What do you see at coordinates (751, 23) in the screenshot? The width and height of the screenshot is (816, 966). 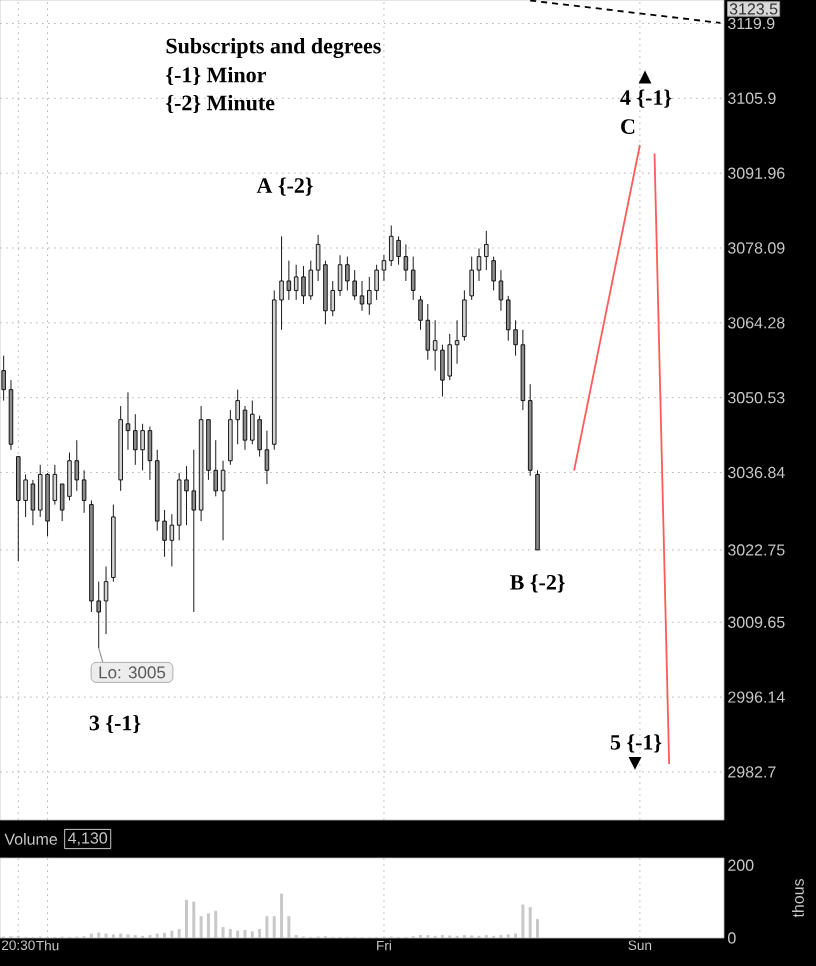 I see `y-tick-label: 3119.9` at bounding box center [751, 23].